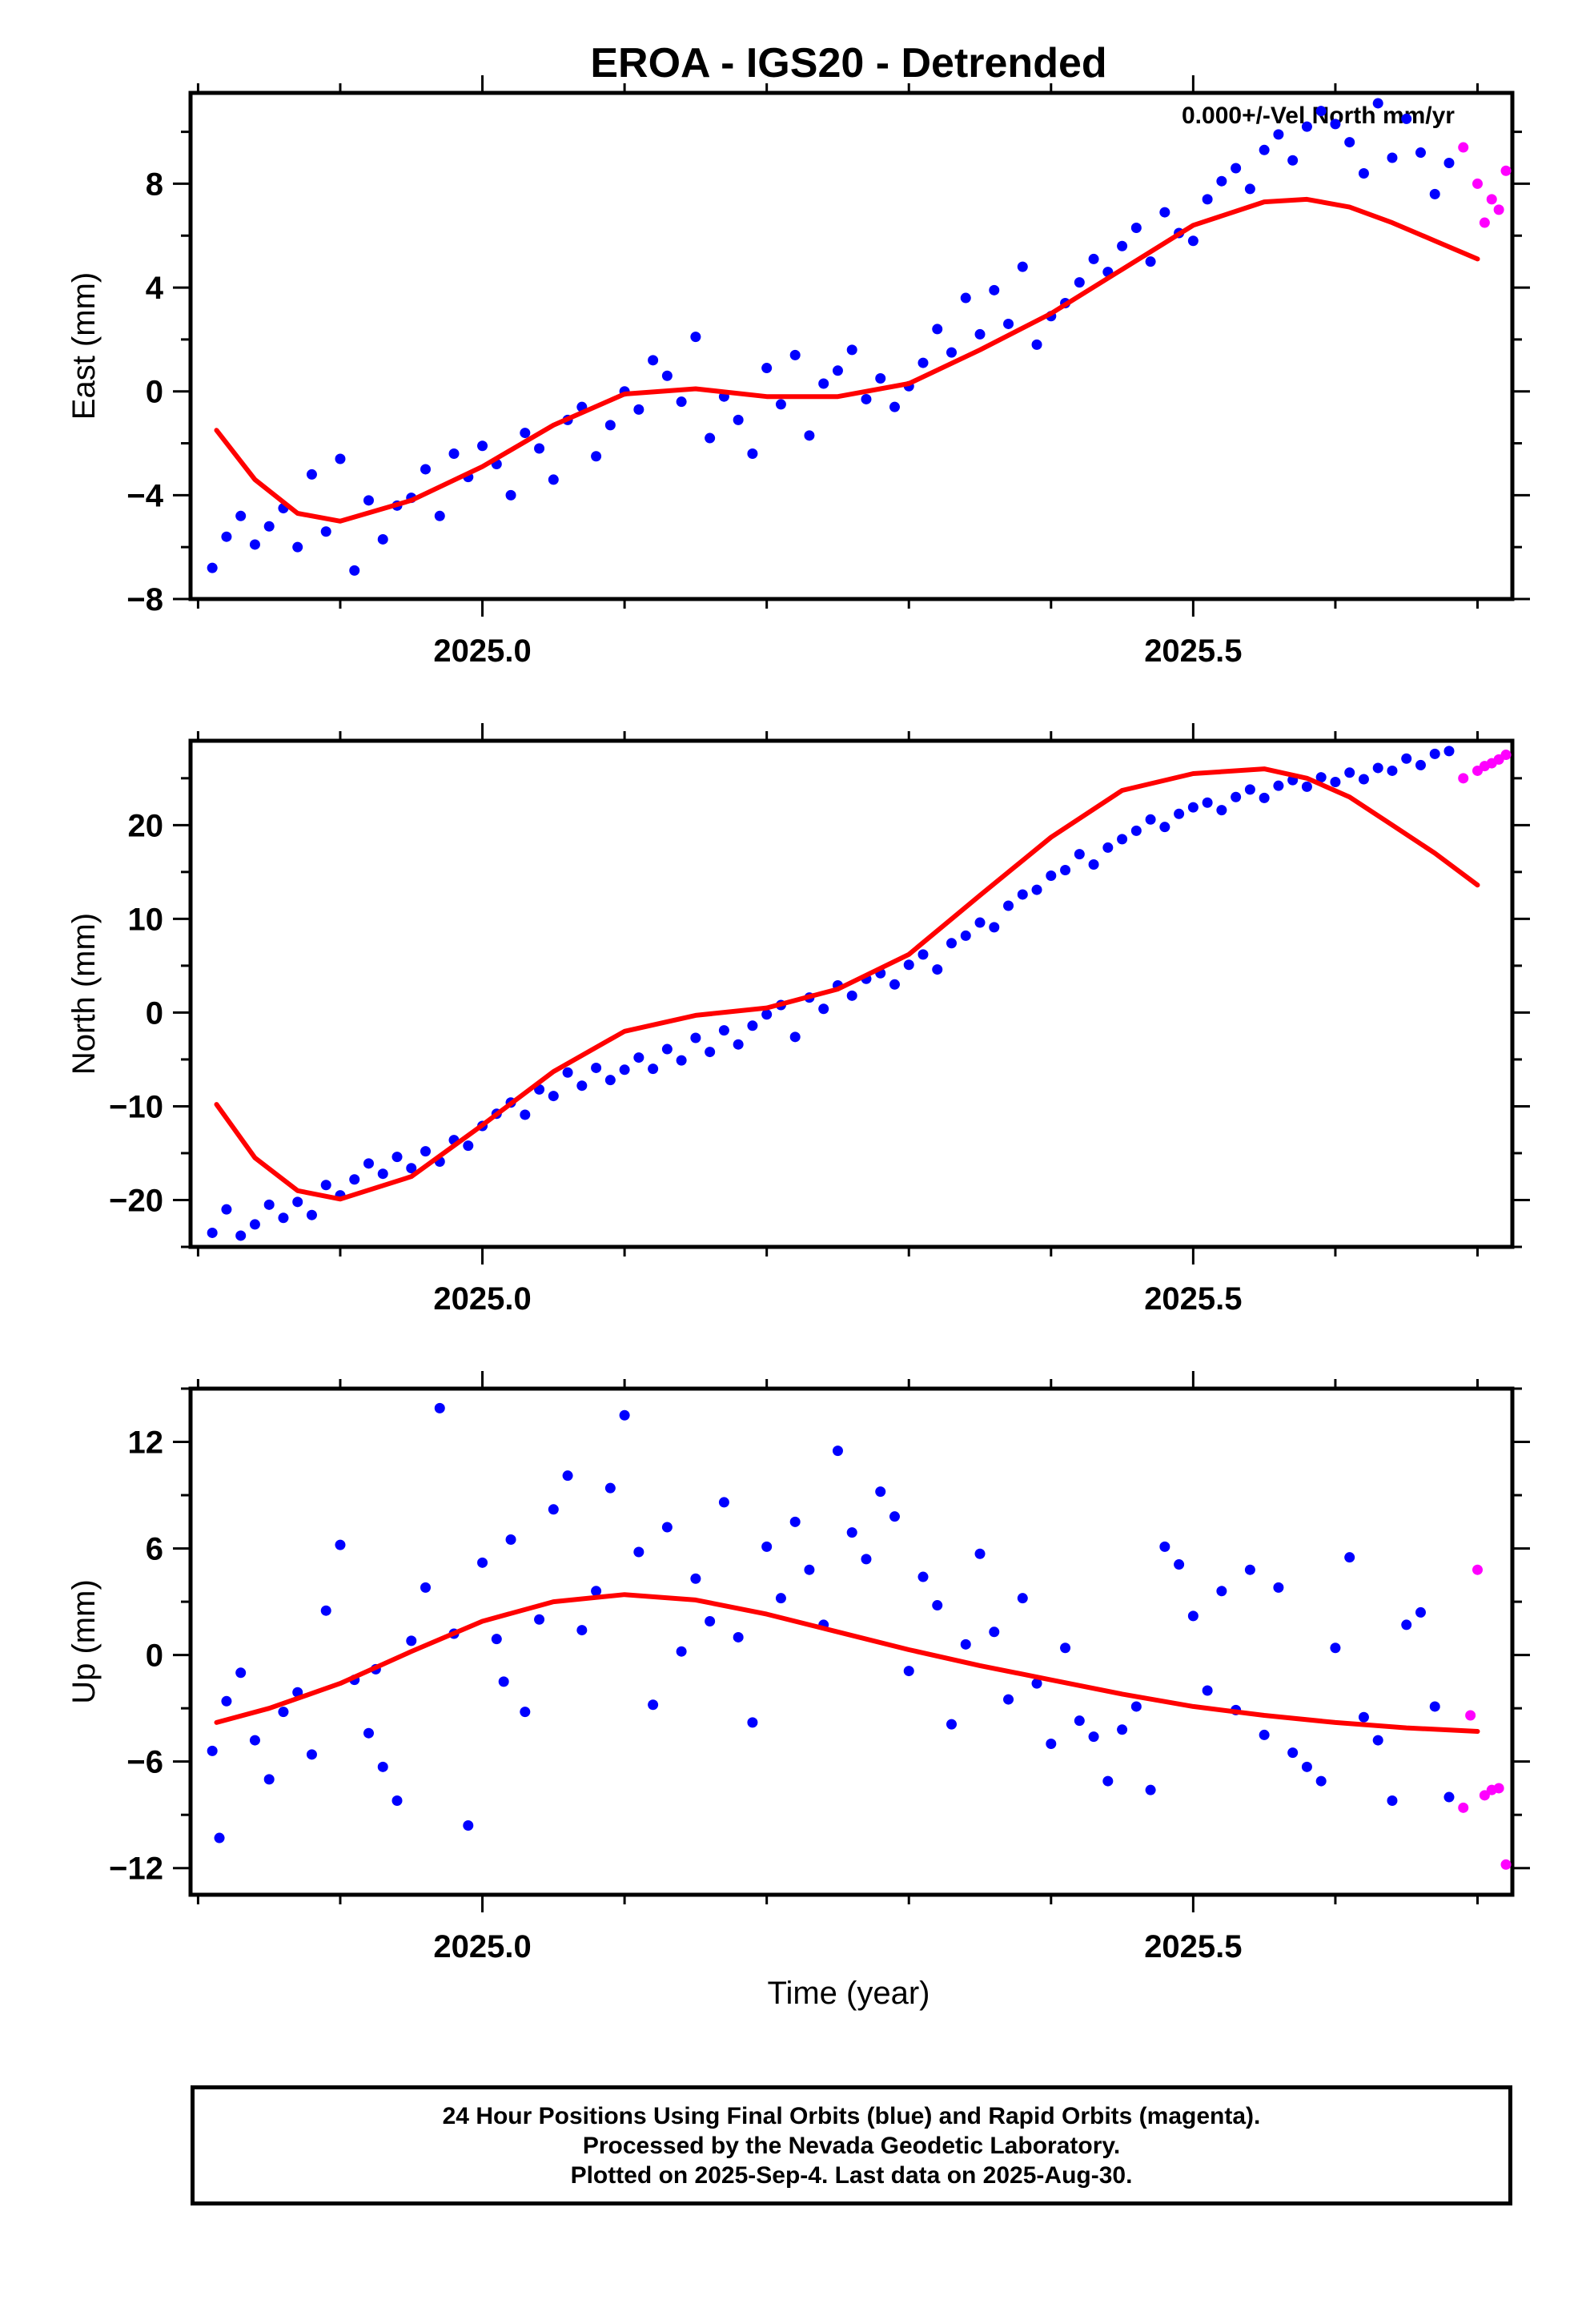 This screenshot has height=2324, width=1582. What do you see at coordinates (146, 920) in the screenshot?
I see `y-tick-label: 10` at bounding box center [146, 920].